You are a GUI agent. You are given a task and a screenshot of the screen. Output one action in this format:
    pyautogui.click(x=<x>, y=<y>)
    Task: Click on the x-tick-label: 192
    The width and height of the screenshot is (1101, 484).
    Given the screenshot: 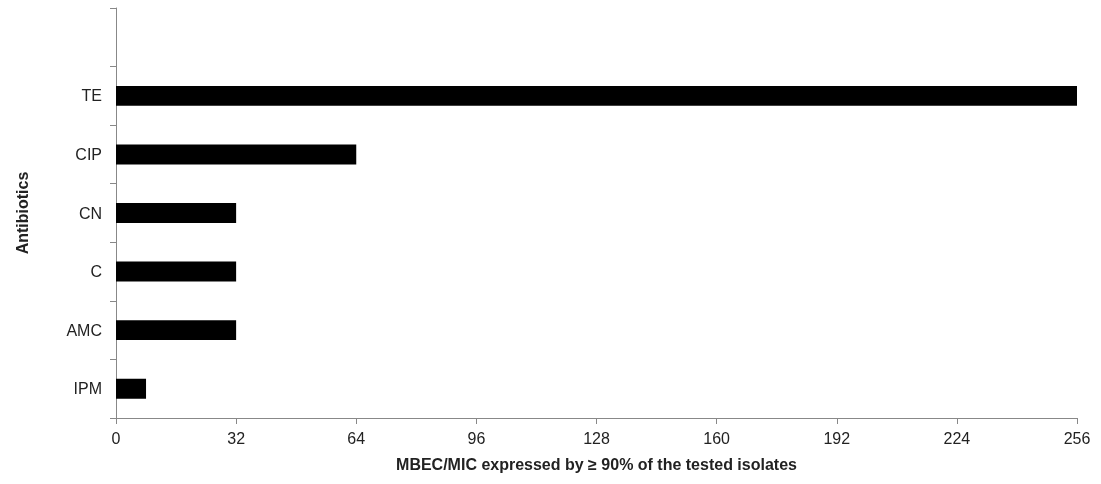 What is the action you would take?
    pyautogui.click(x=837, y=438)
    